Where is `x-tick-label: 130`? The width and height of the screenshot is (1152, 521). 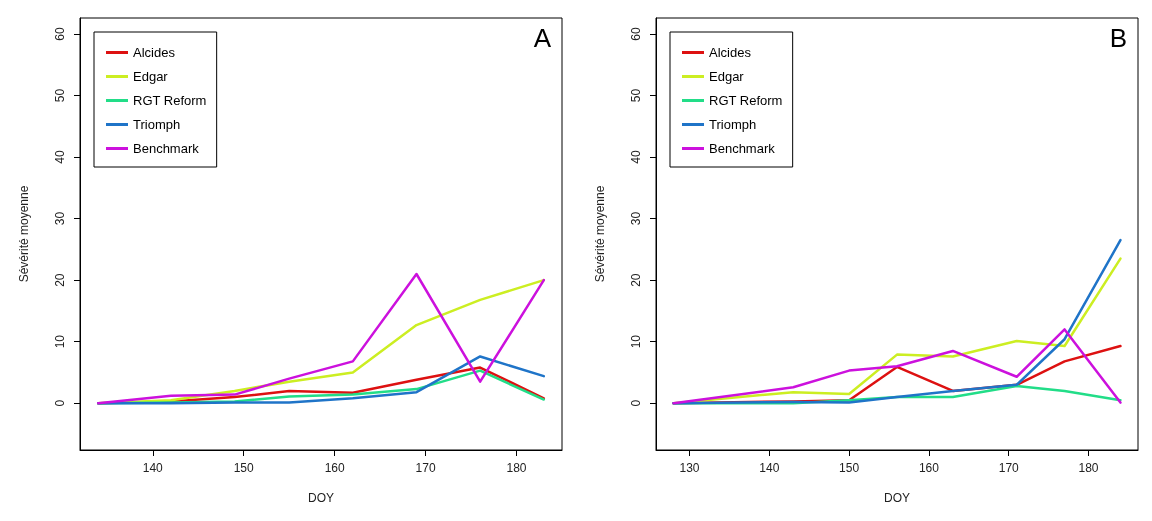 x-tick-label: 130 is located at coordinates (689, 468).